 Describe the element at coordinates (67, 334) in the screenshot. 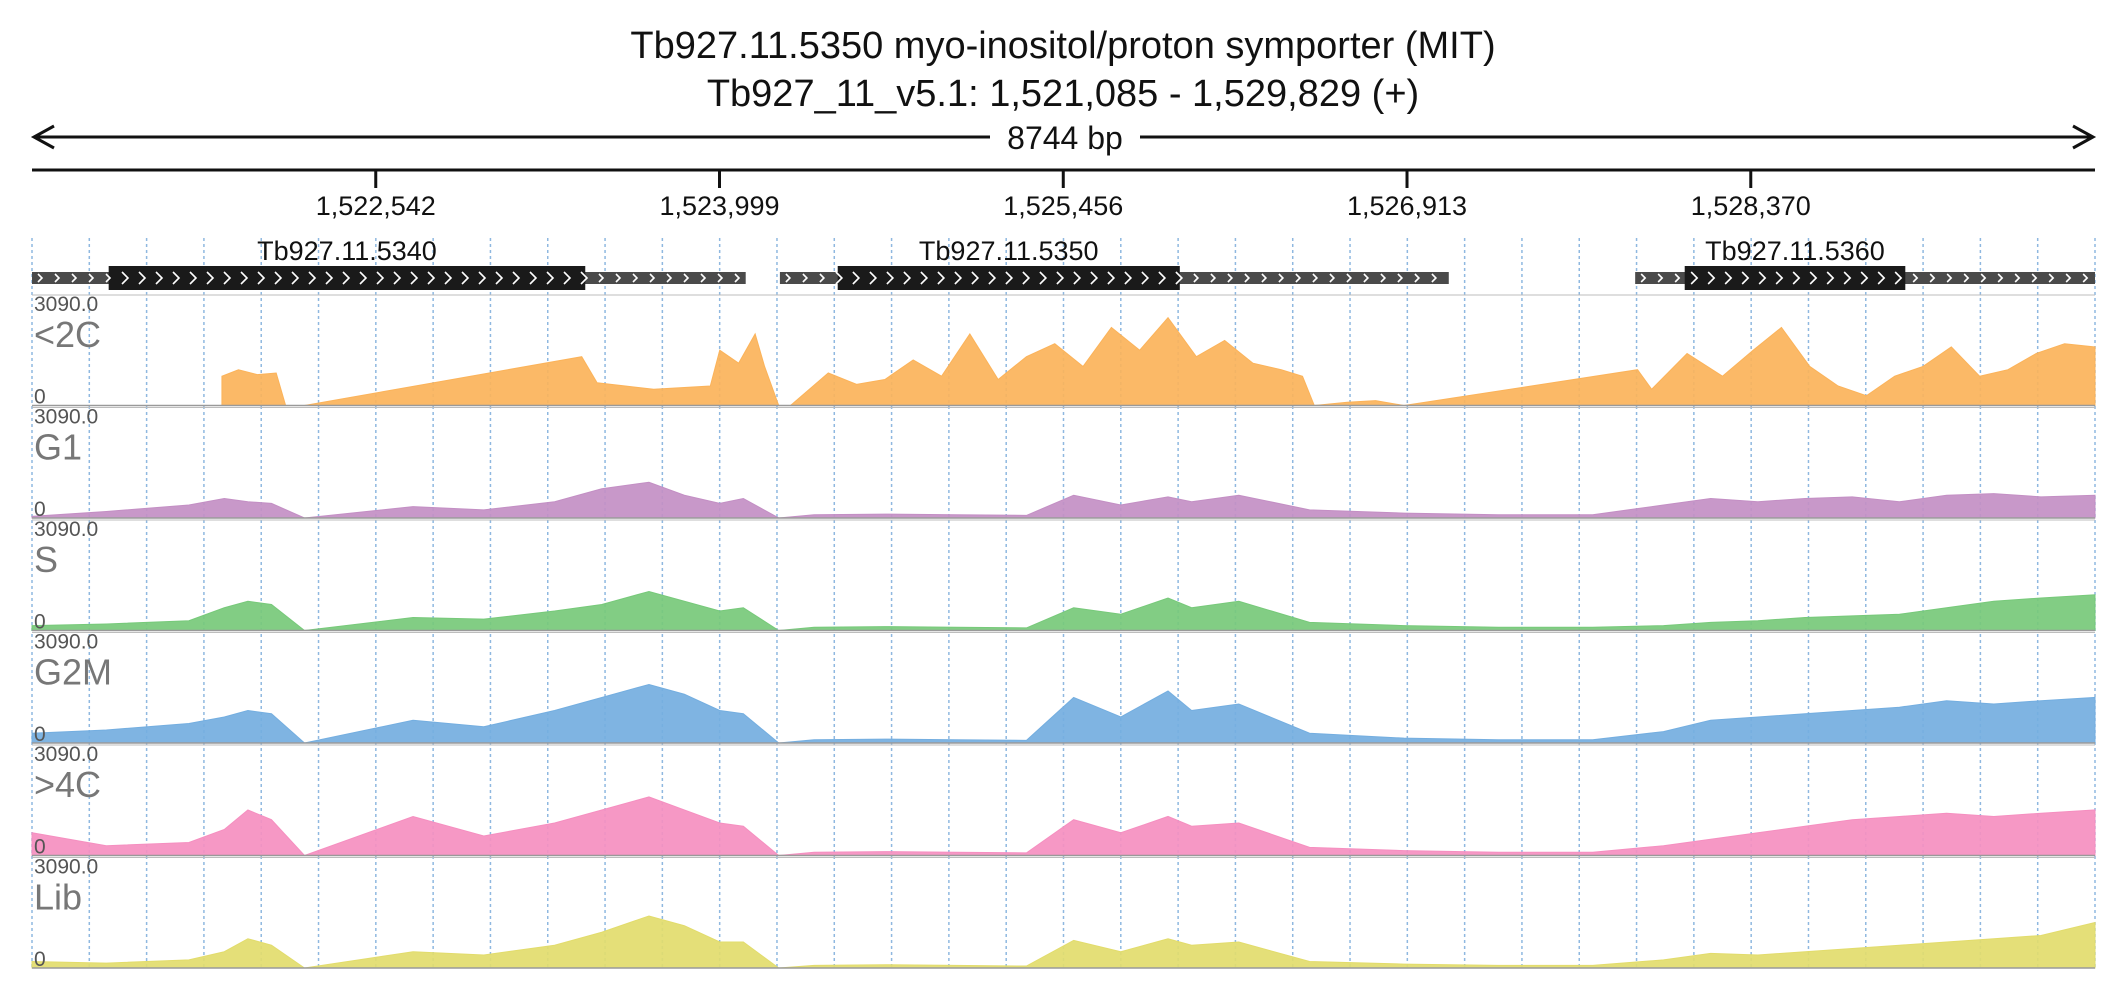

I see `track-name: <2C` at that location.